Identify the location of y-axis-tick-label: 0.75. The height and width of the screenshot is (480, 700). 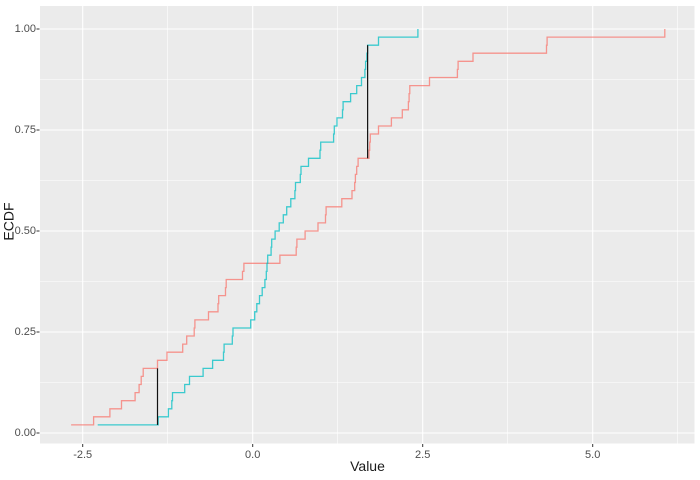
(25, 130).